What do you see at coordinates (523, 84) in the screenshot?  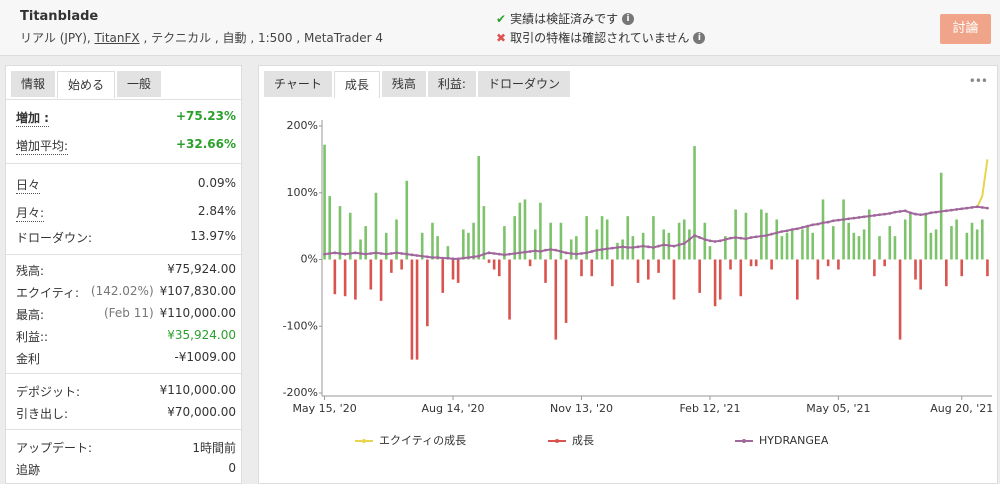 I see `tab: ドローダウン` at bounding box center [523, 84].